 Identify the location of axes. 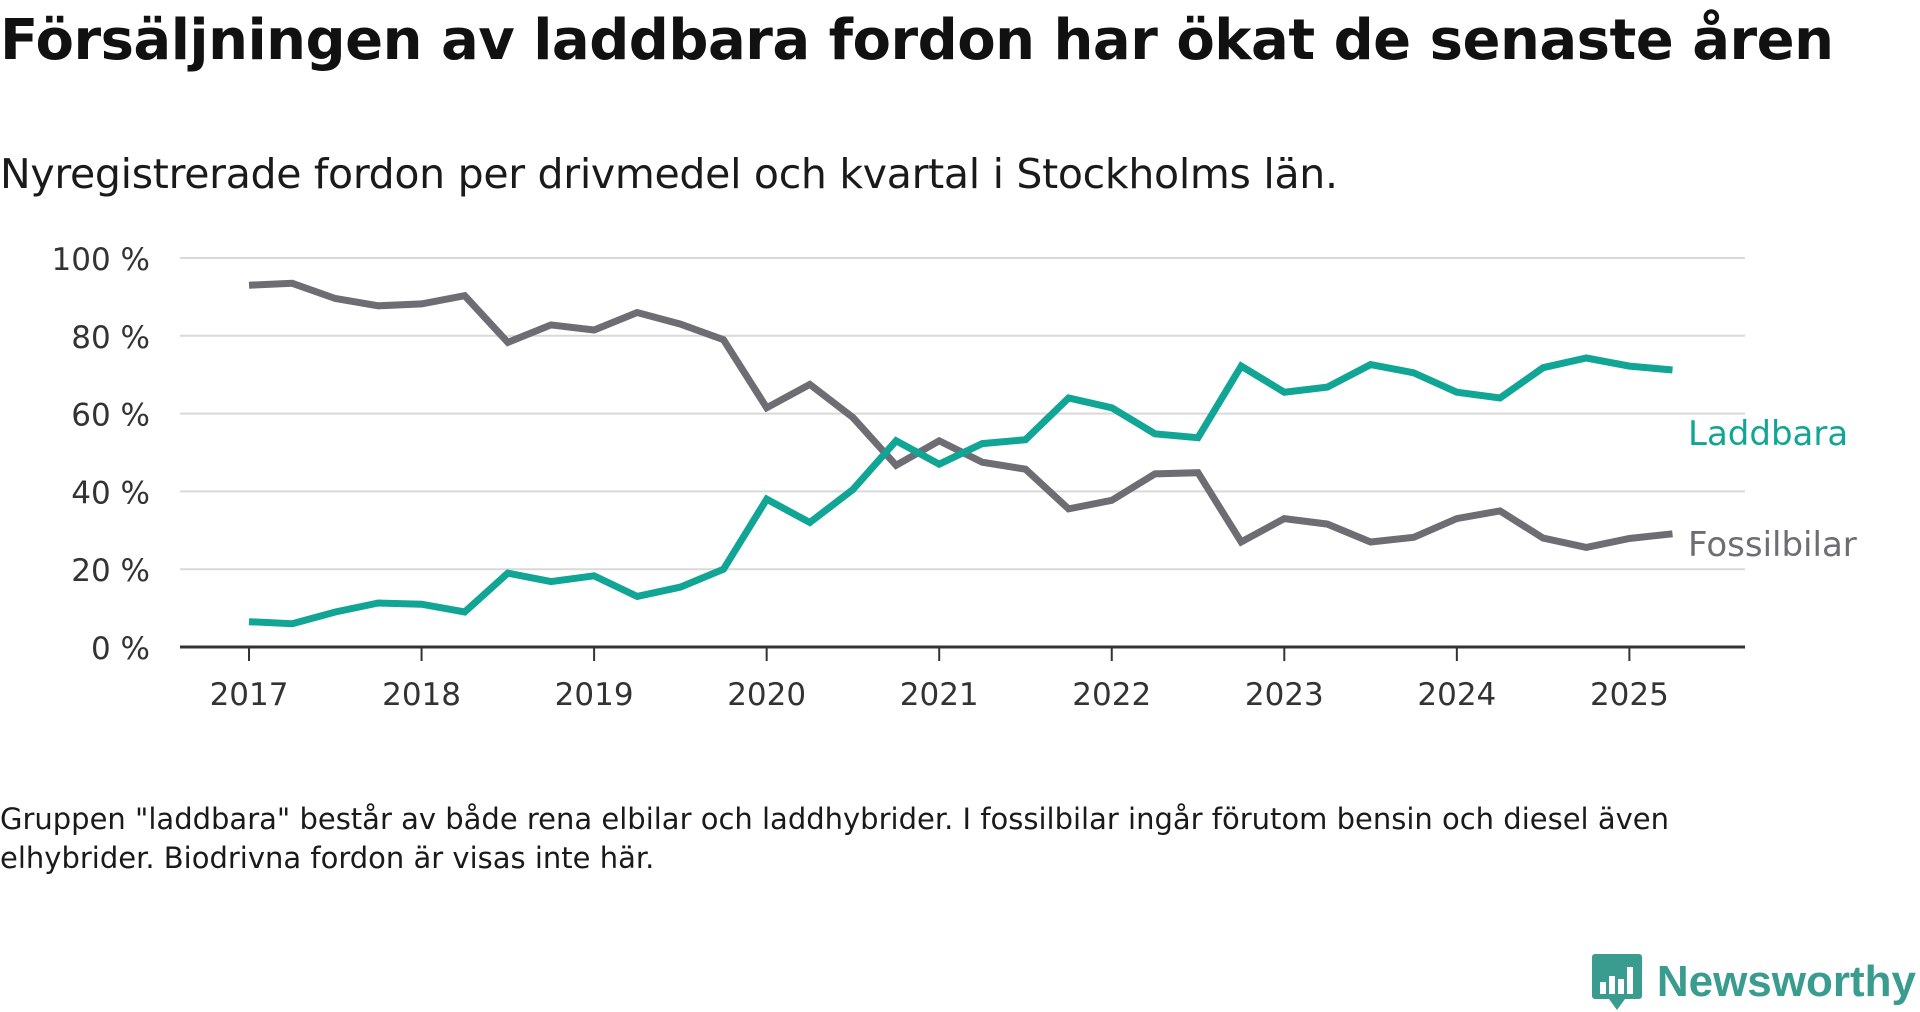
(962, 653).